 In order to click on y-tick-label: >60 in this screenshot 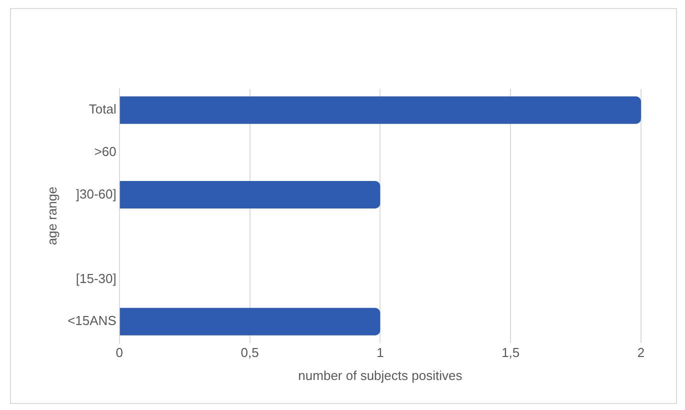, I will do `click(105, 152)`.